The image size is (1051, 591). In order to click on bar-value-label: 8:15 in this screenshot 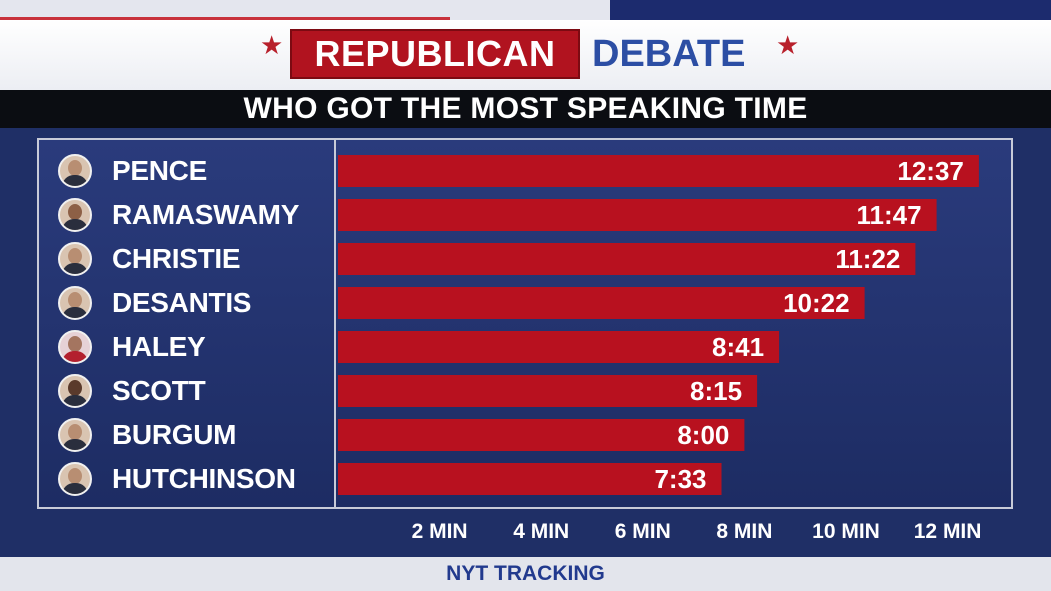, I will do `click(716, 391)`.